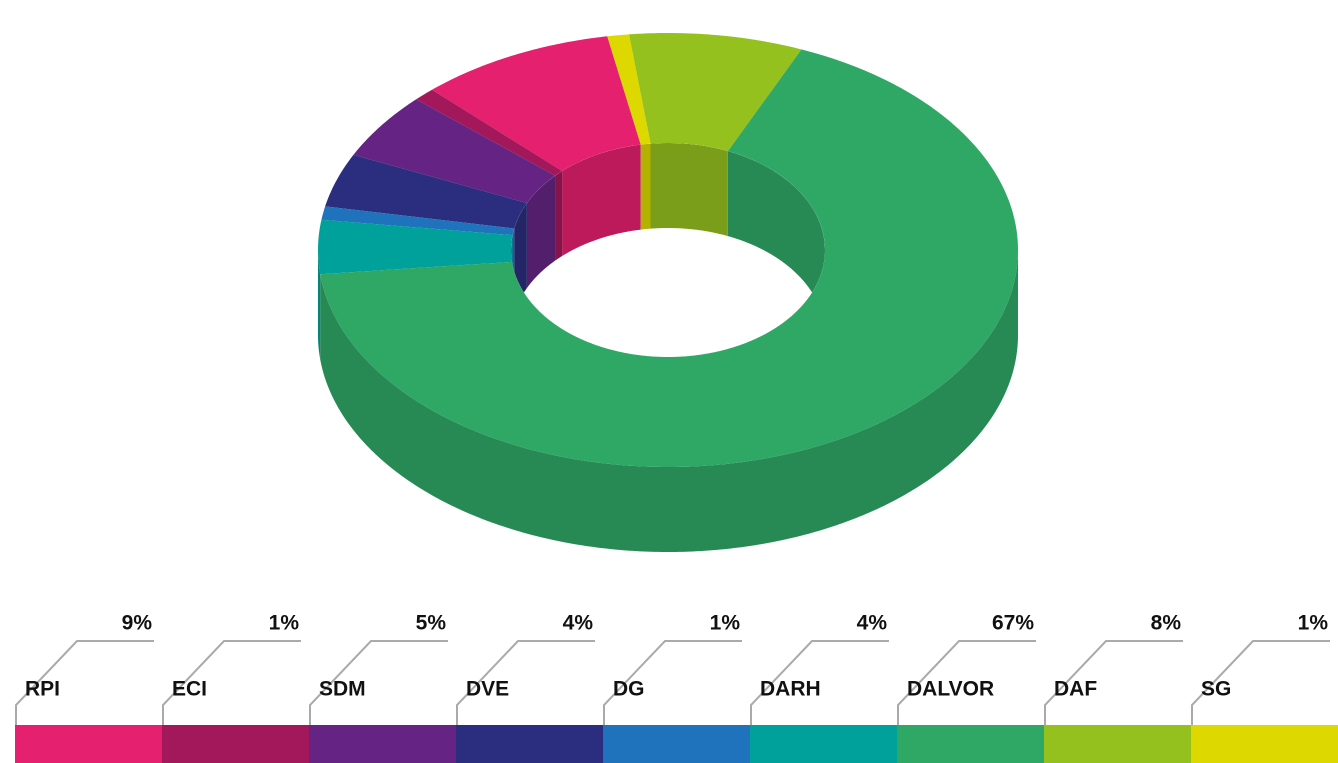  What do you see at coordinates (1166, 623) in the screenshot?
I see `value-label: 8%` at bounding box center [1166, 623].